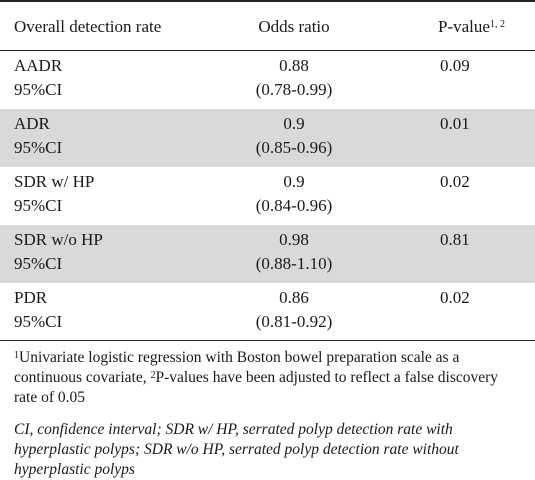  I want to click on p-value: 0.09, so click(455, 65).